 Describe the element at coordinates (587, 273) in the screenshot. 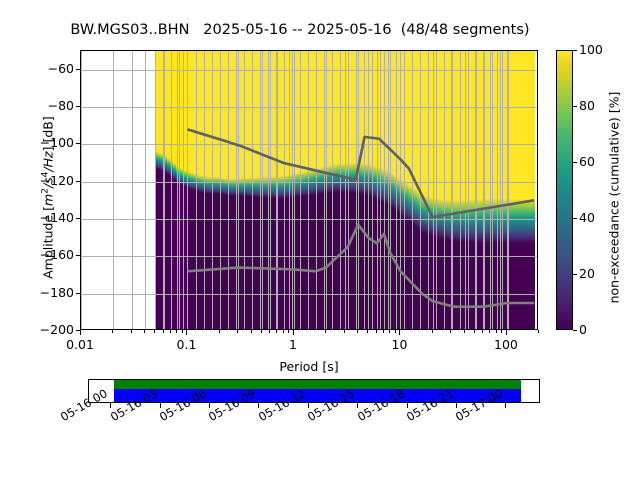

I see `colorbar-tick-label: 20` at that location.